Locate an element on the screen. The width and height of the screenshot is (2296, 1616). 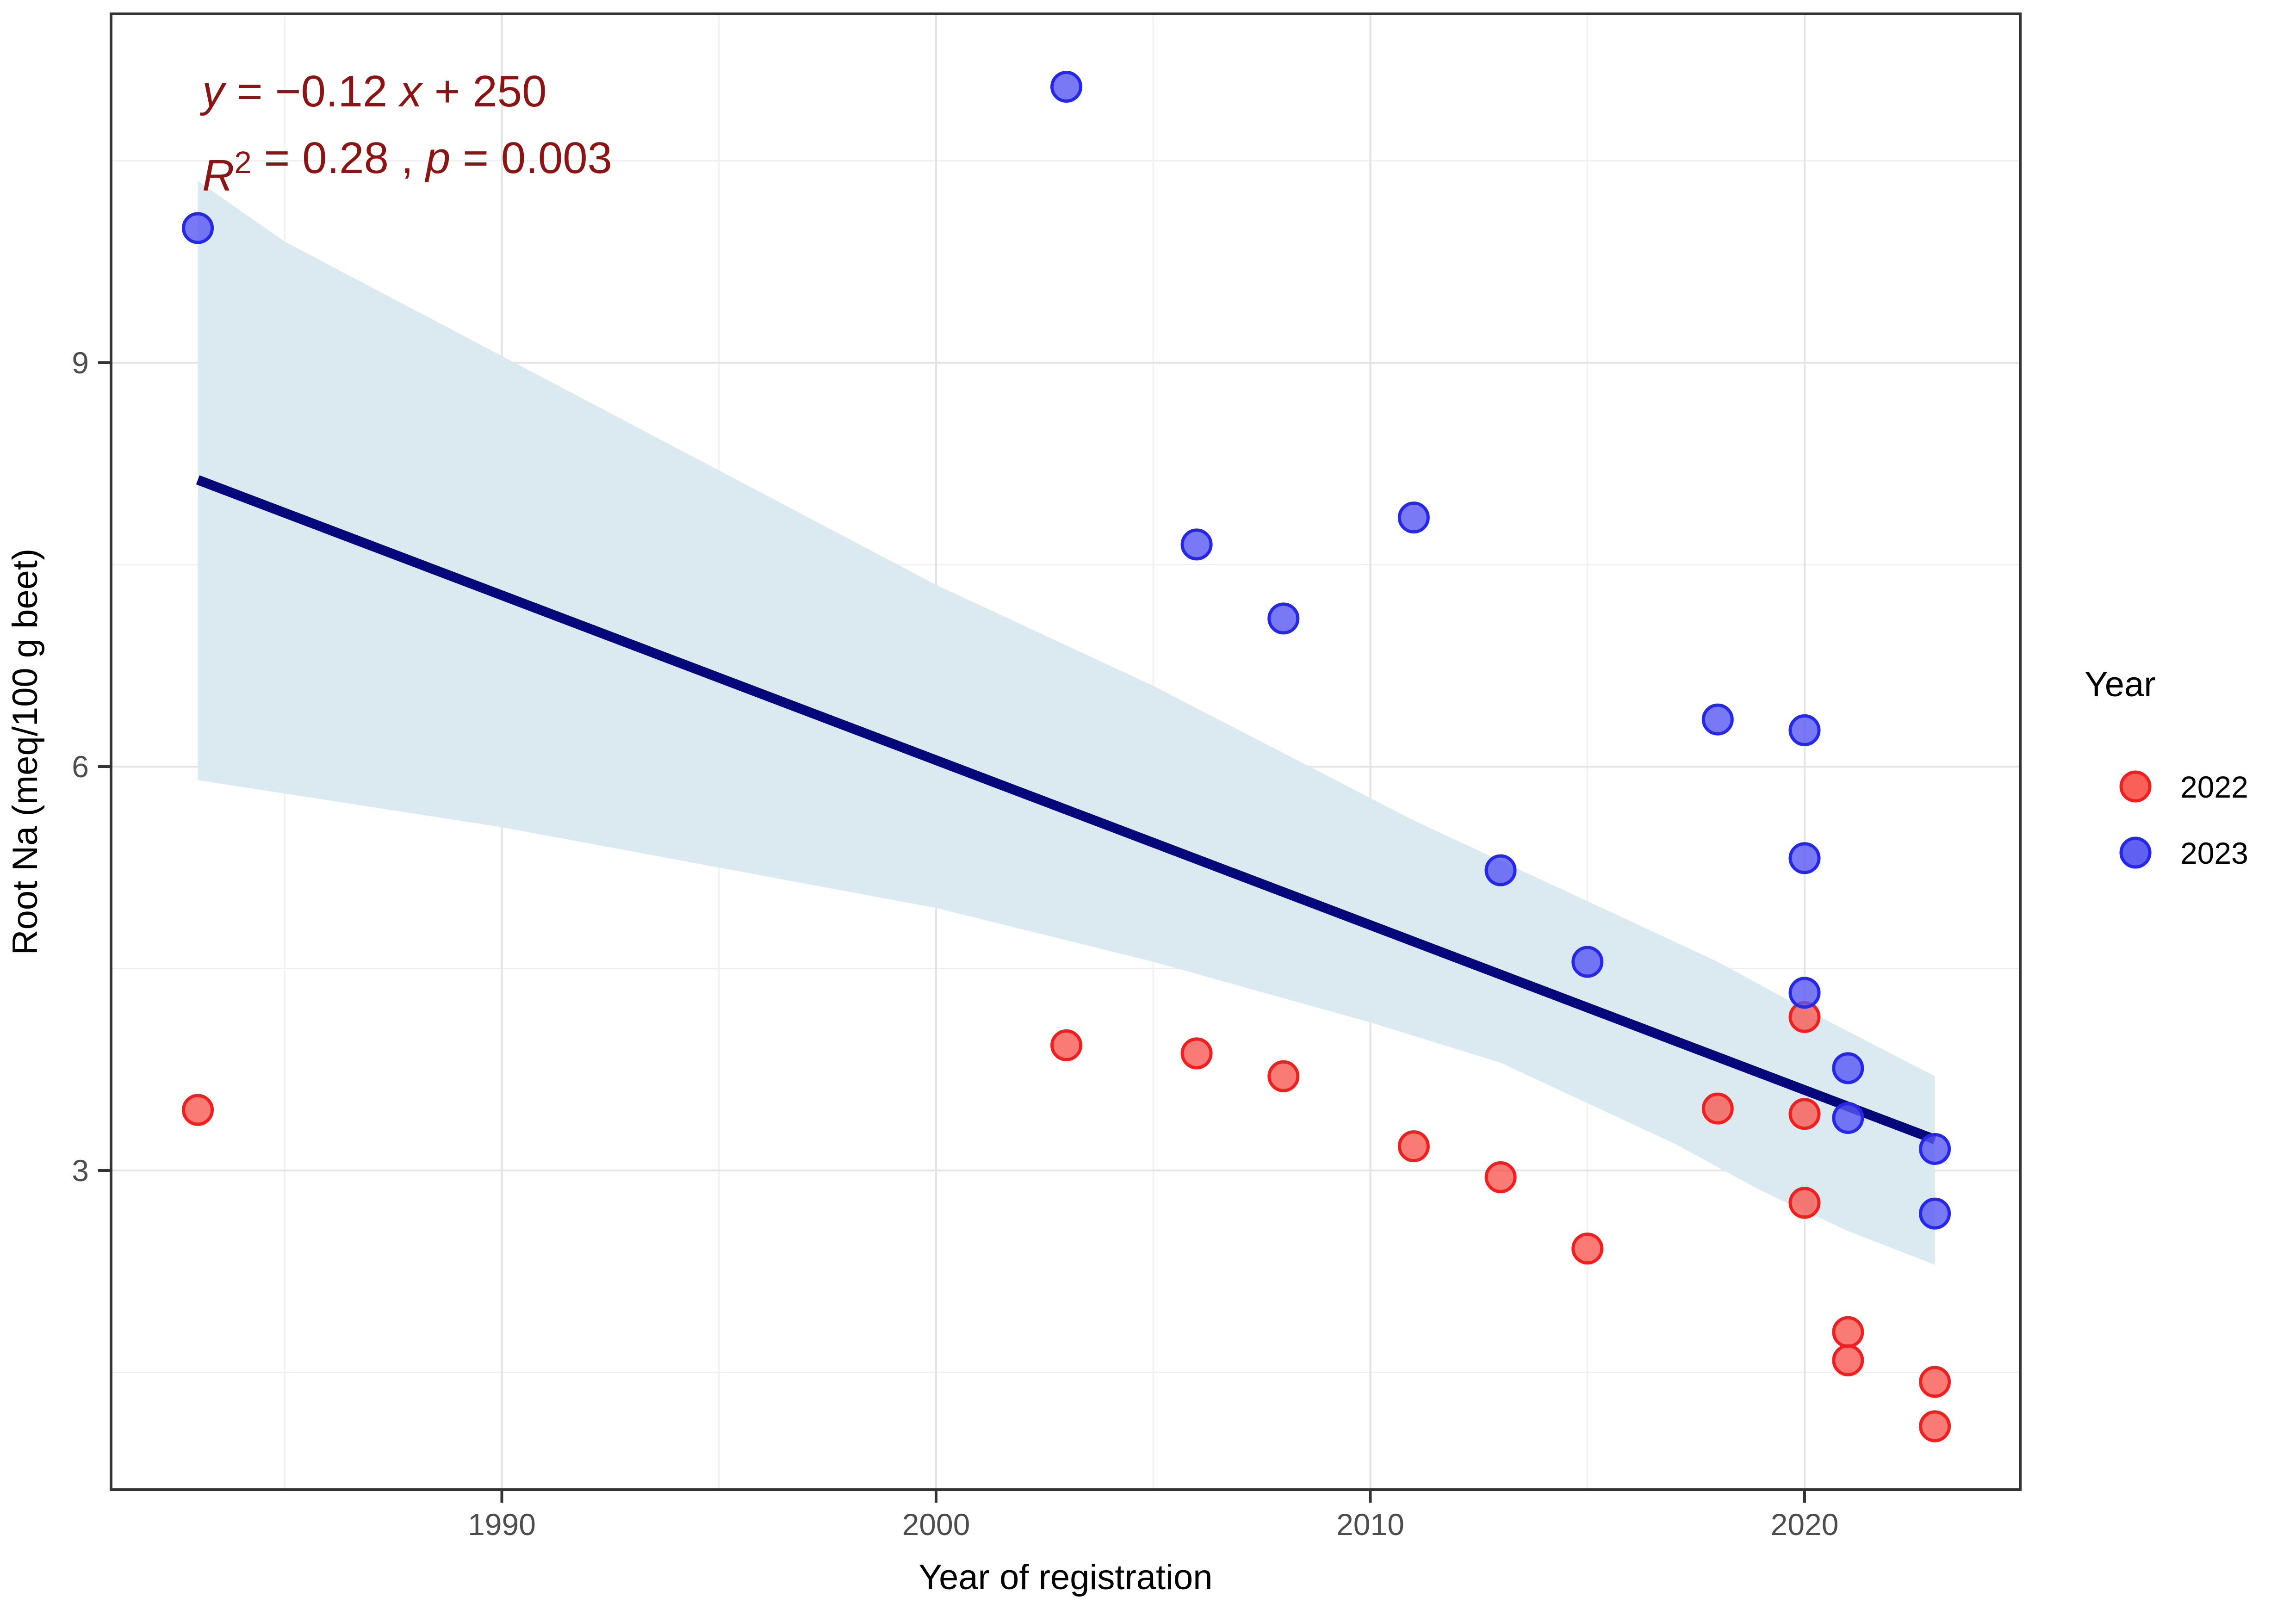
x-axis-title: Year of registration is located at coordinates (1065, 1578).